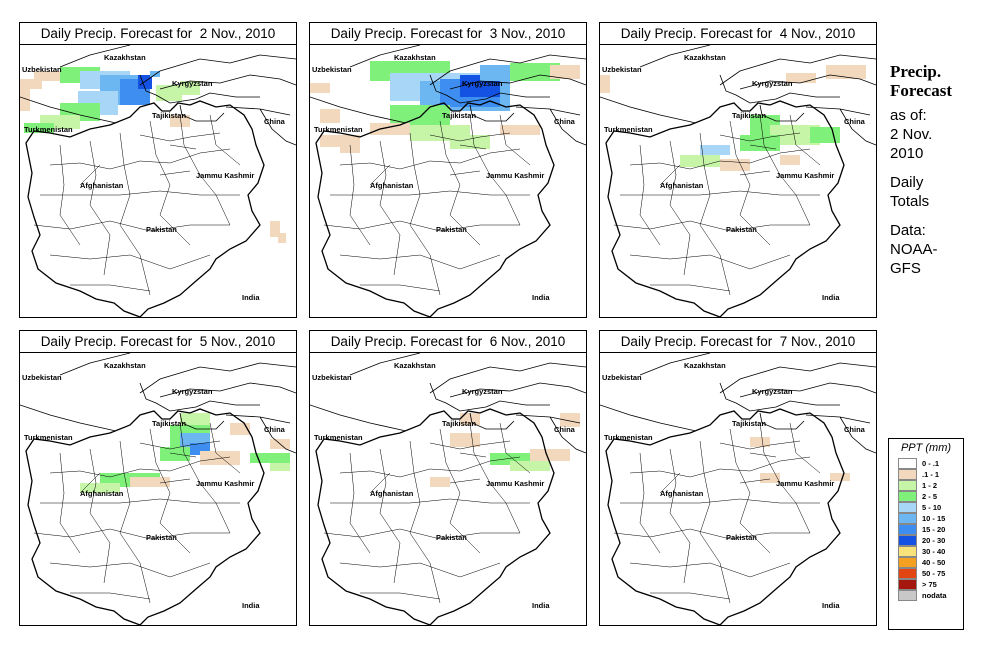 Image resolution: width=983 pixels, height=649 pixels. I want to click on legend-label: 15 - 20, so click(934, 529).